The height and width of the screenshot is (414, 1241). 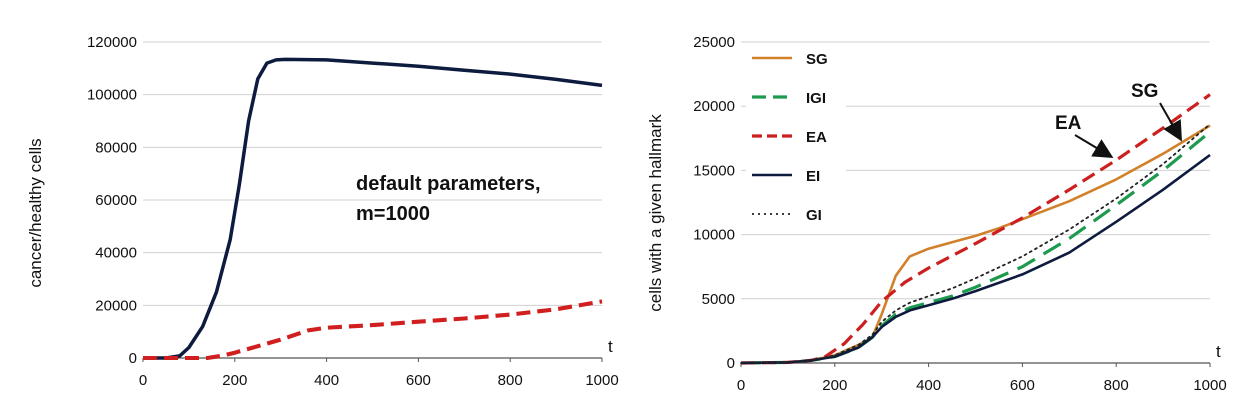 I want to click on legend-label-sg: SG, so click(x=817, y=59).